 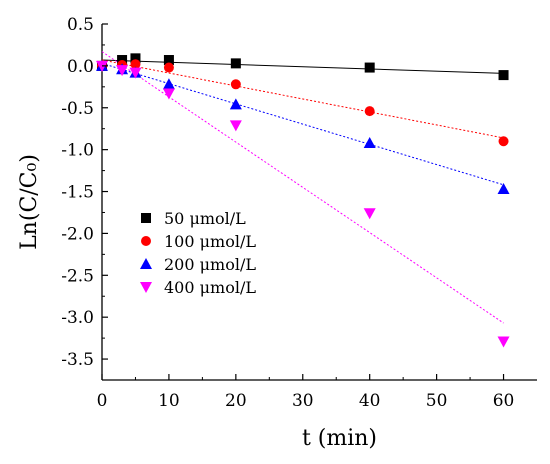 I want to click on y-tick-label: 0.5, so click(x=80, y=25).